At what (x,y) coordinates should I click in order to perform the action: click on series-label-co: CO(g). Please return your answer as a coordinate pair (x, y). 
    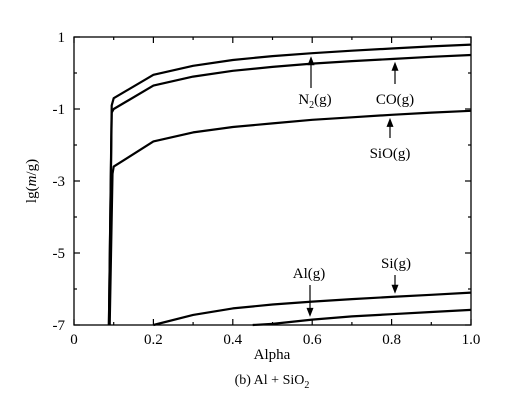
    Looking at the image, I should click on (395, 100).